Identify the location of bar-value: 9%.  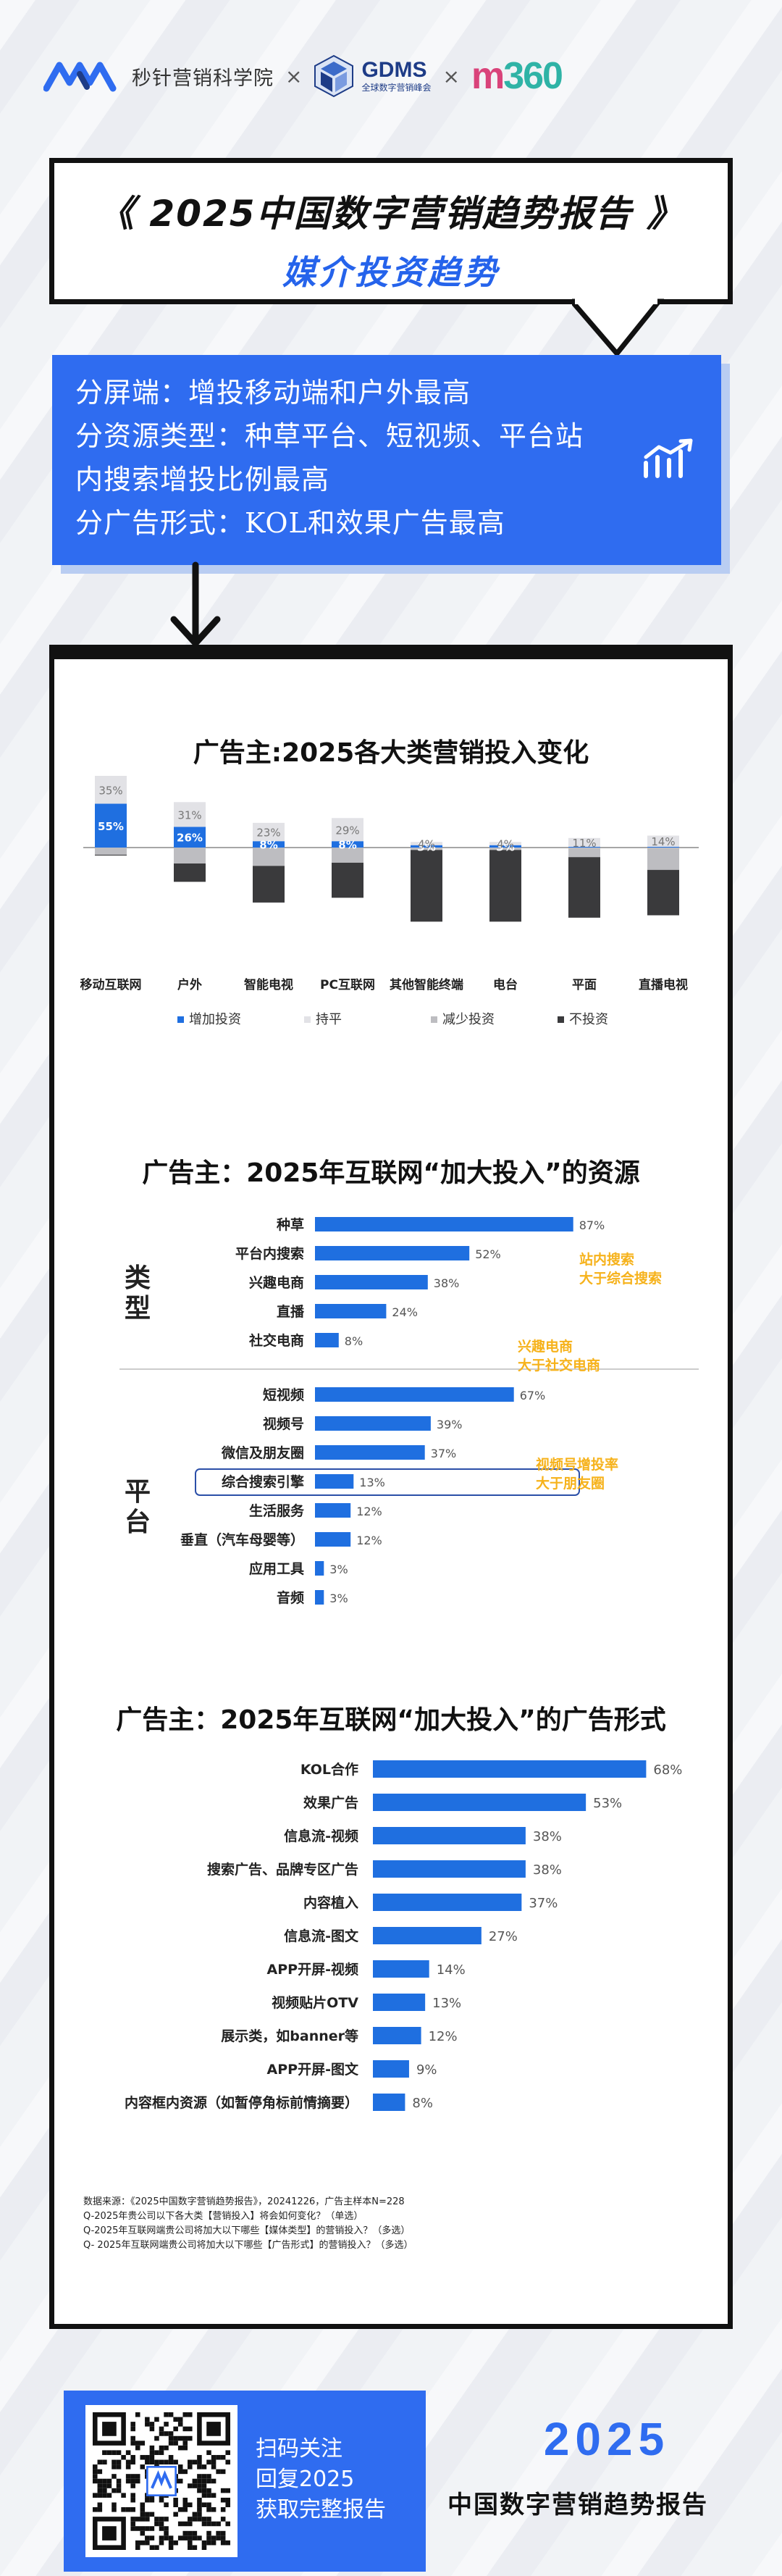
(427, 2070).